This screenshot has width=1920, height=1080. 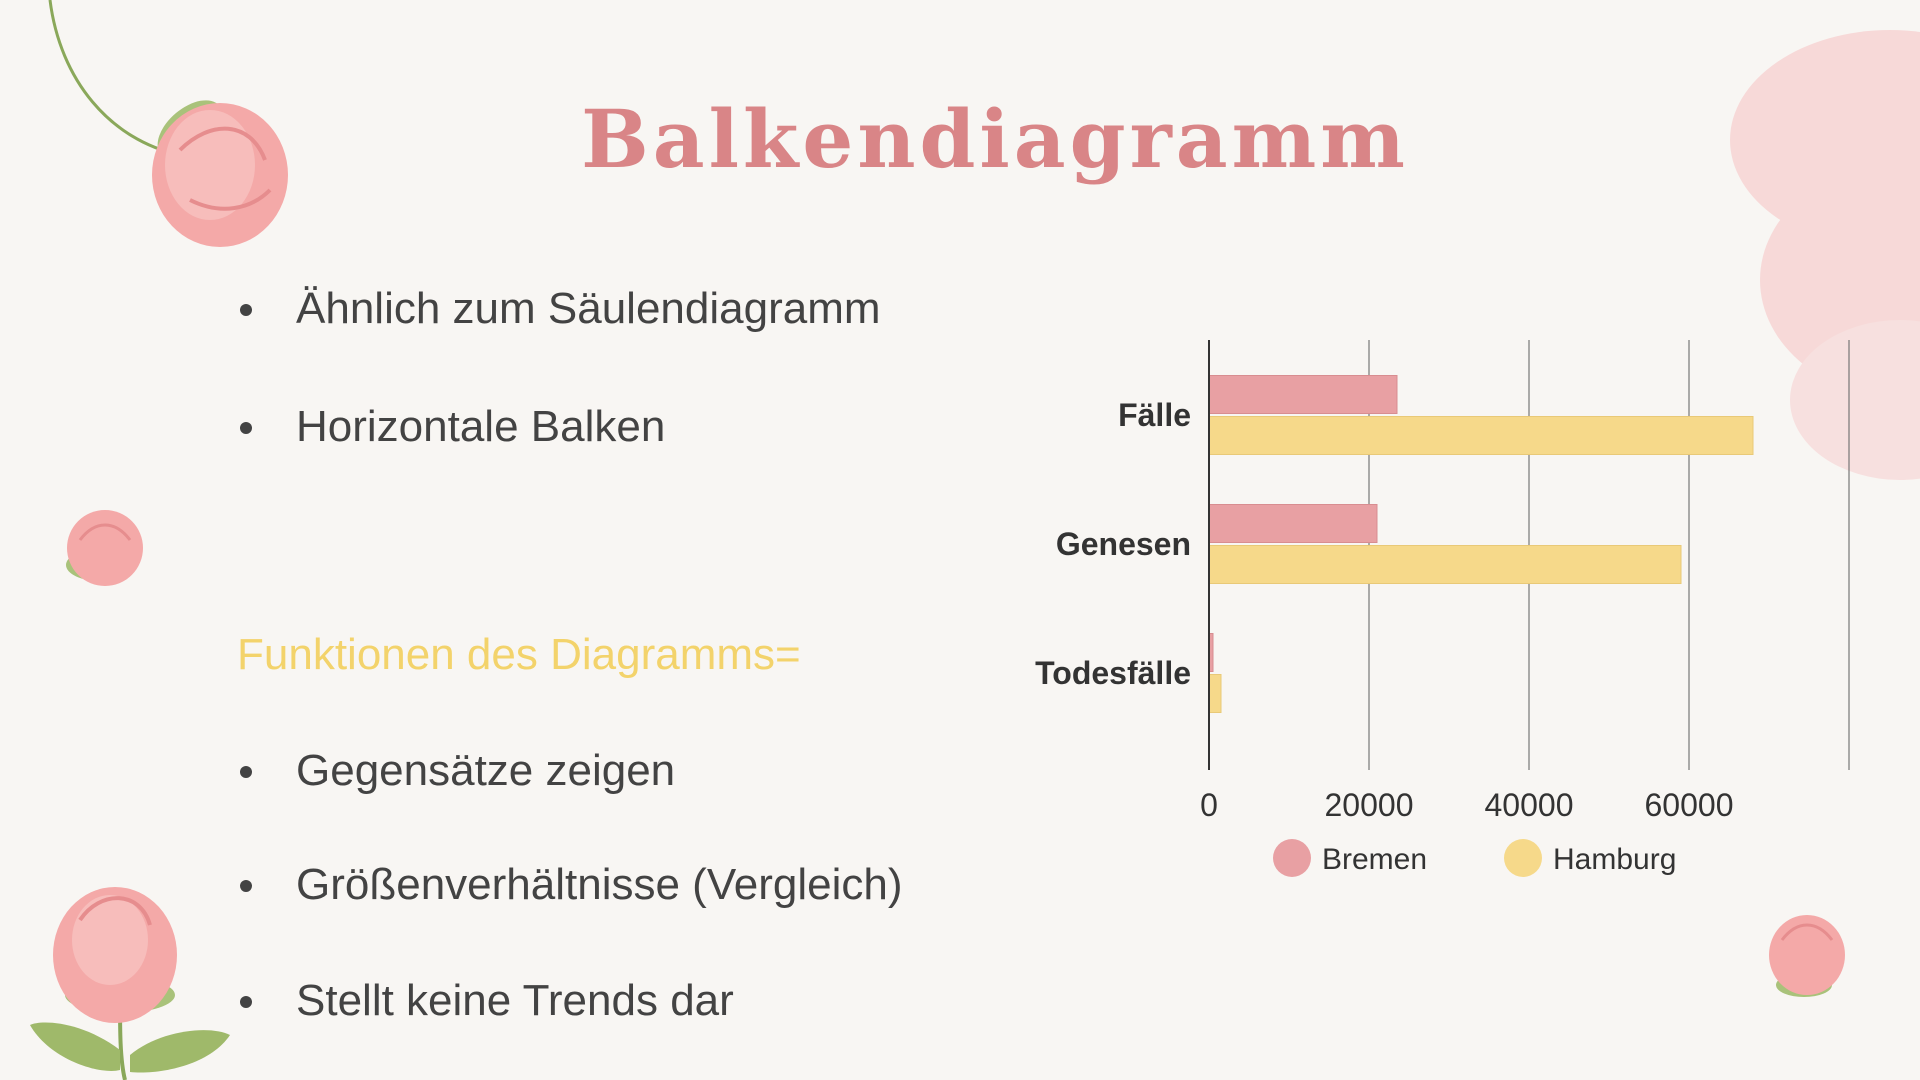 What do you see at coordinates (1369, 805) in the screenshot?
I see `x-tick-label: 20000` at bounding box center [1369, 805].